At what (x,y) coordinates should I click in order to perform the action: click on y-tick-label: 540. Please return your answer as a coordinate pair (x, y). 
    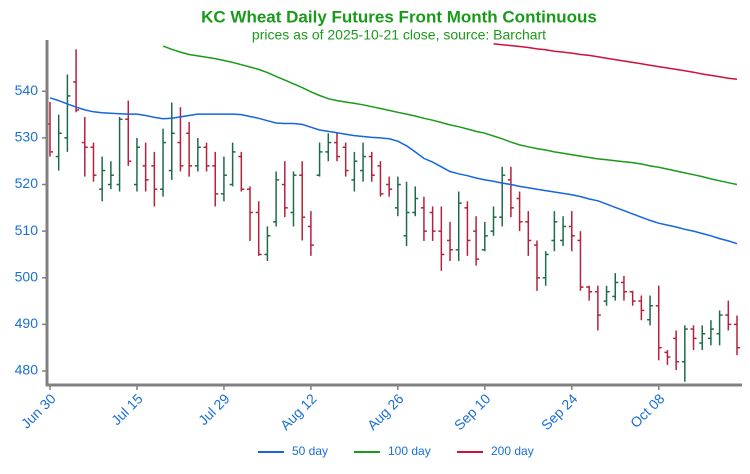
    Looking at the image, I should click on (27, 90).